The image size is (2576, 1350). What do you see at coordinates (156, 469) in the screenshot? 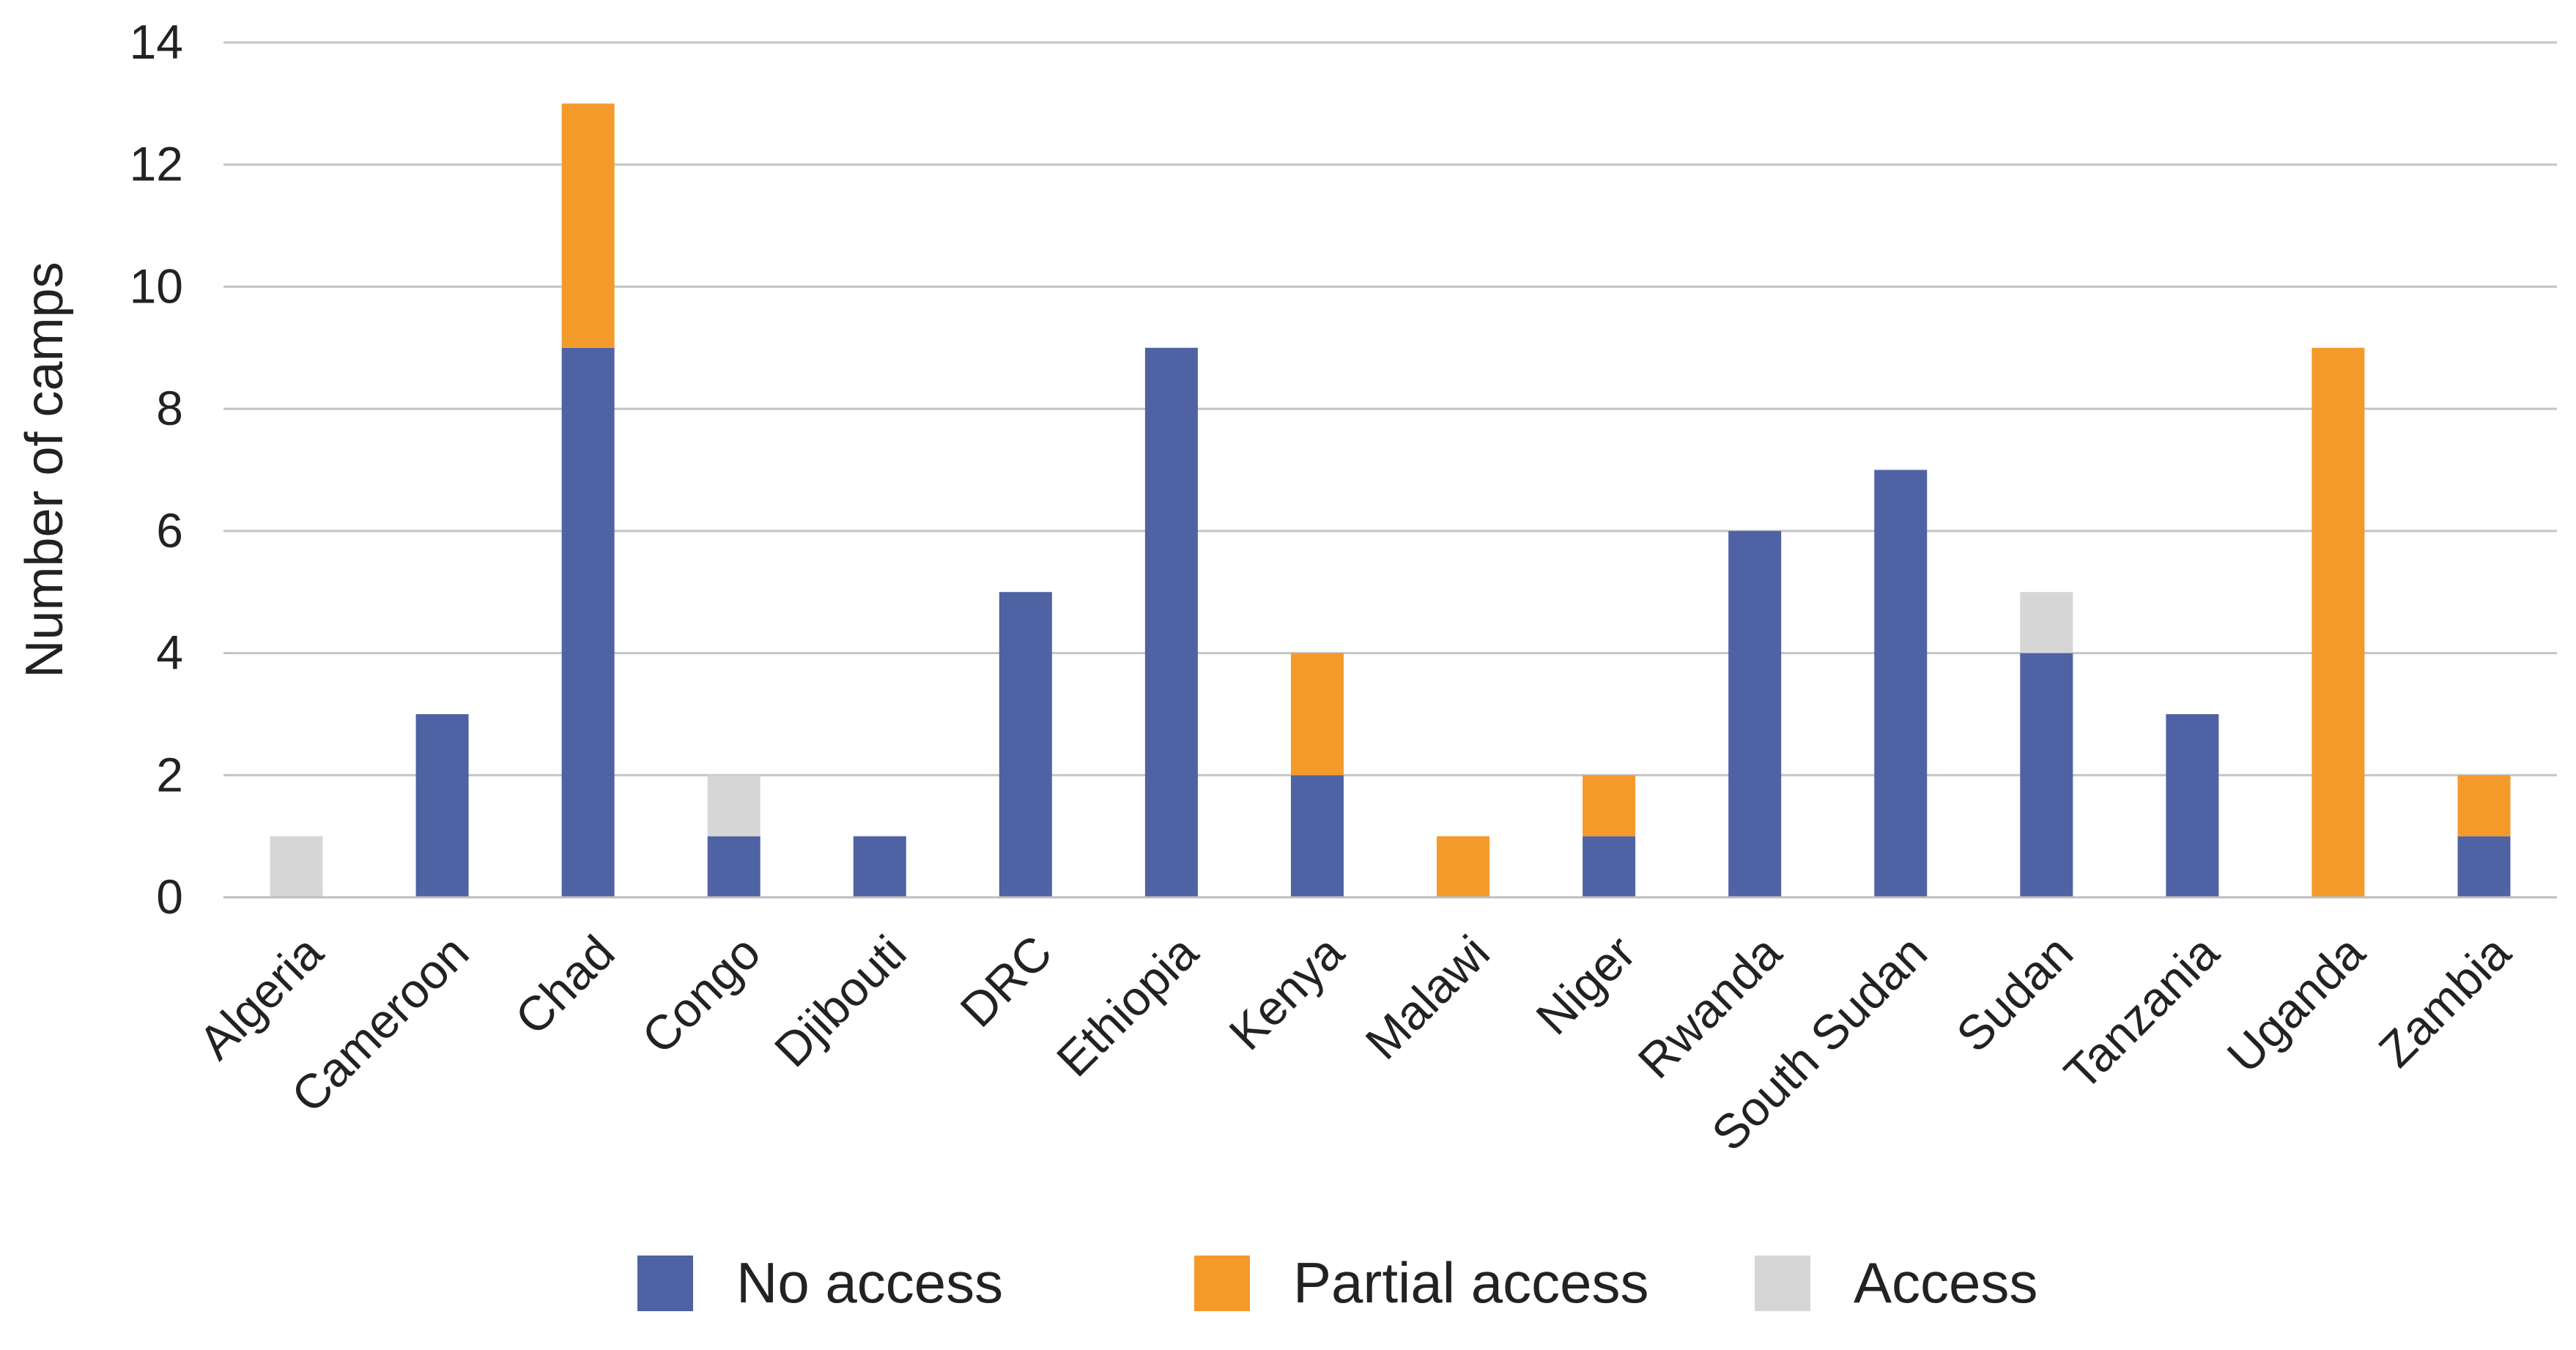
I see `y-axis-ticks: 0 2 4 6 8 10 12 14` at bounding box center [156, 469].